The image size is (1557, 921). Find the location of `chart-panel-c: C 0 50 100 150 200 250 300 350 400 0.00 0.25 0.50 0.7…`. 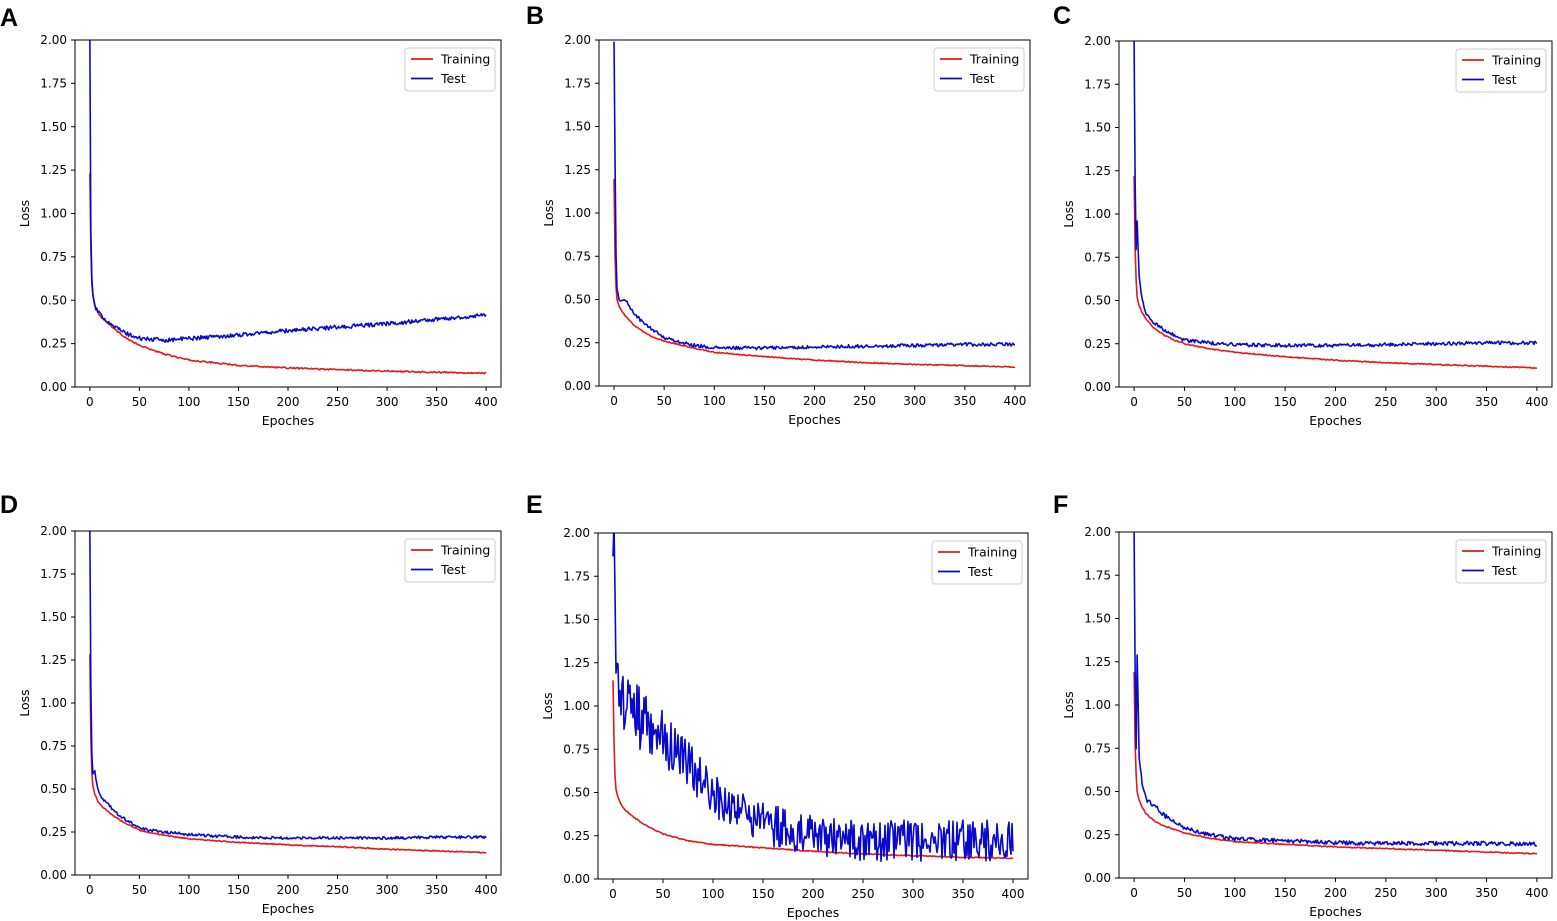

chart-panel-c: C 0 50 100 150 200 250 300 350 400 0.00 0.25 0.50 0.7… is located at coordinates (1303, 215).